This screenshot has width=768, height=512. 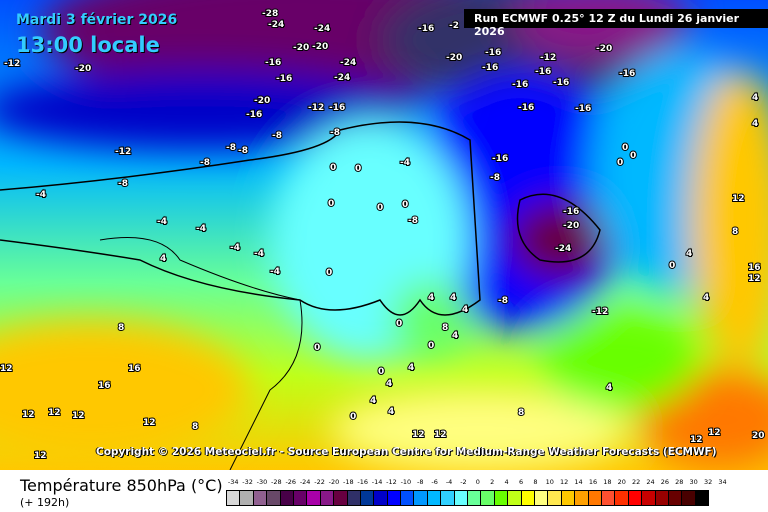 What do you see at coordinates (88, 45) in the screenshot?
I see `forecast-time: 13:00 locale` at bounding box center [88, 45].